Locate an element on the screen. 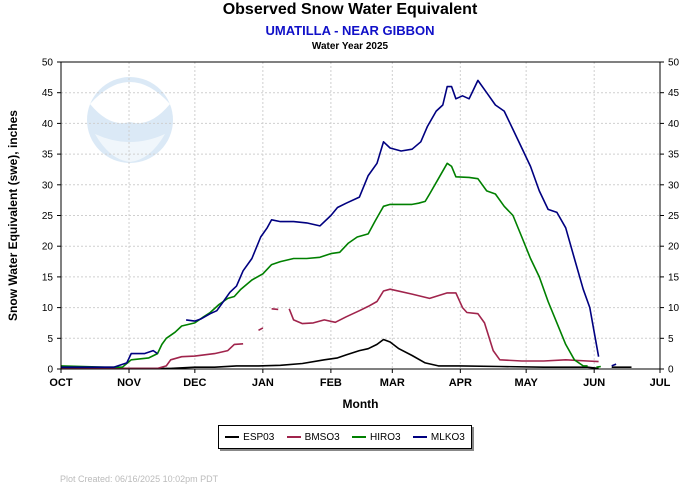 This screenshot has height=500, width=700. y-tick-label: 50 is located at coordinates (48, 63).